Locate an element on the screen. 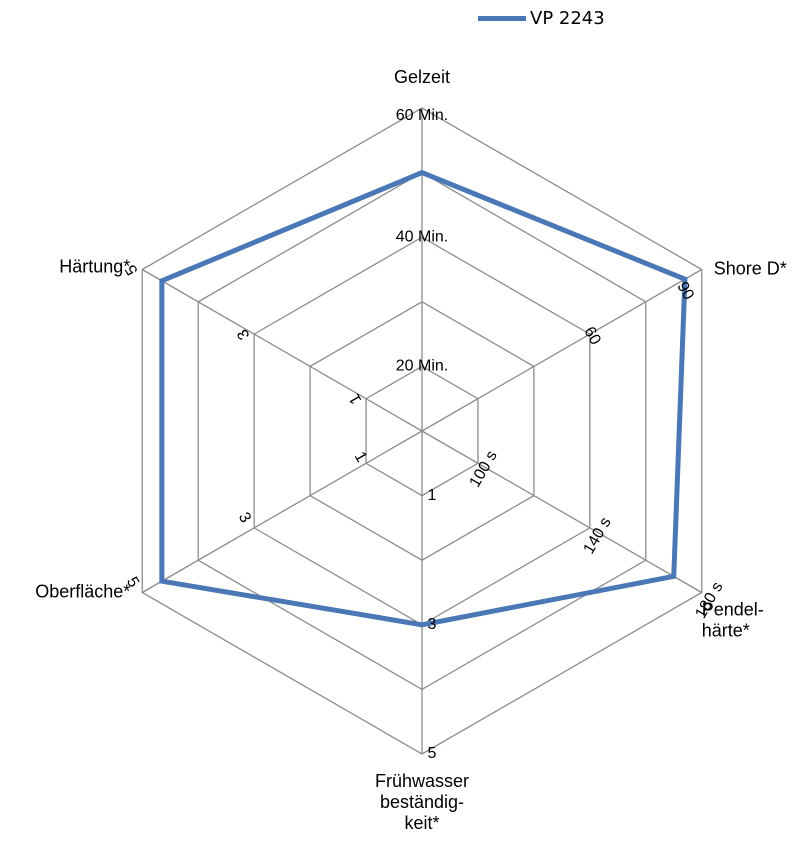 The height and width of the screenshot is (864, 805). tick-label-axis3-2: 140 s is located at coordinates (597, 536).